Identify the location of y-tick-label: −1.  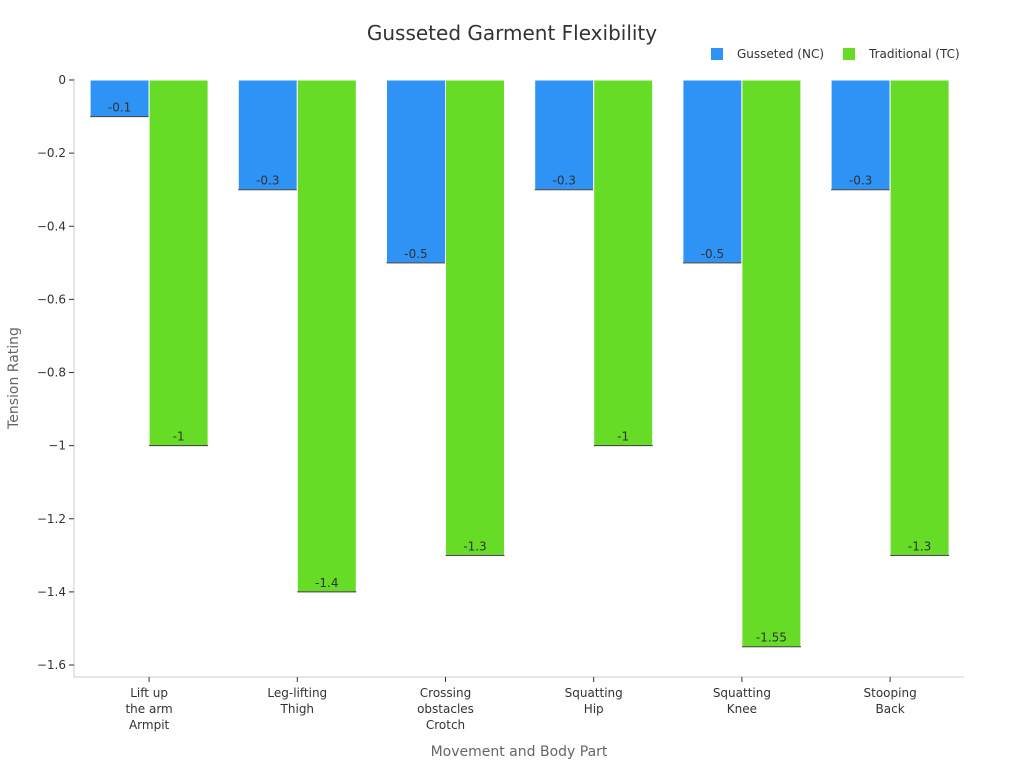
(57, 446).